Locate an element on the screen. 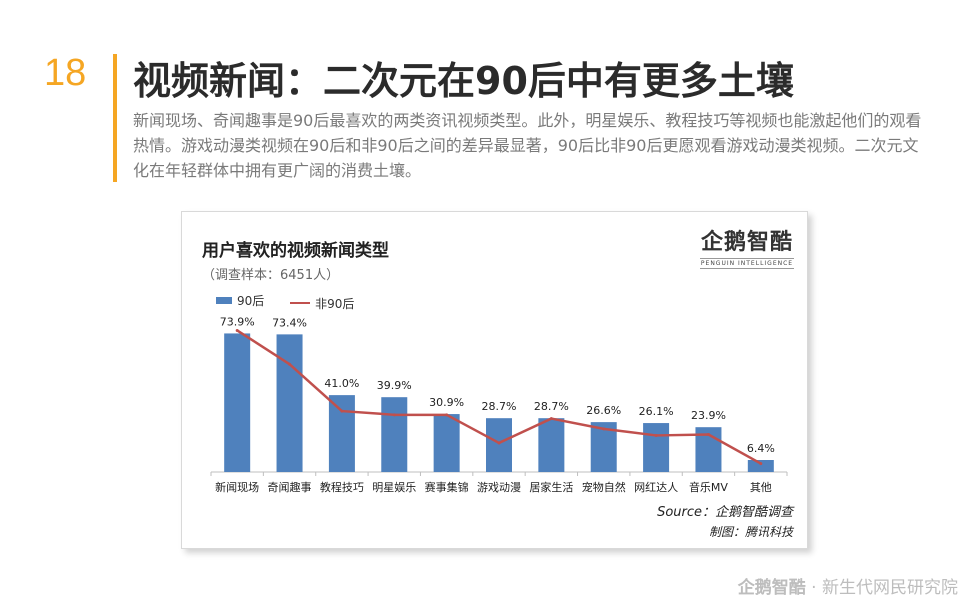 The image size is (980, 612). legend-line-swatch is located at coordinates (300, 303).